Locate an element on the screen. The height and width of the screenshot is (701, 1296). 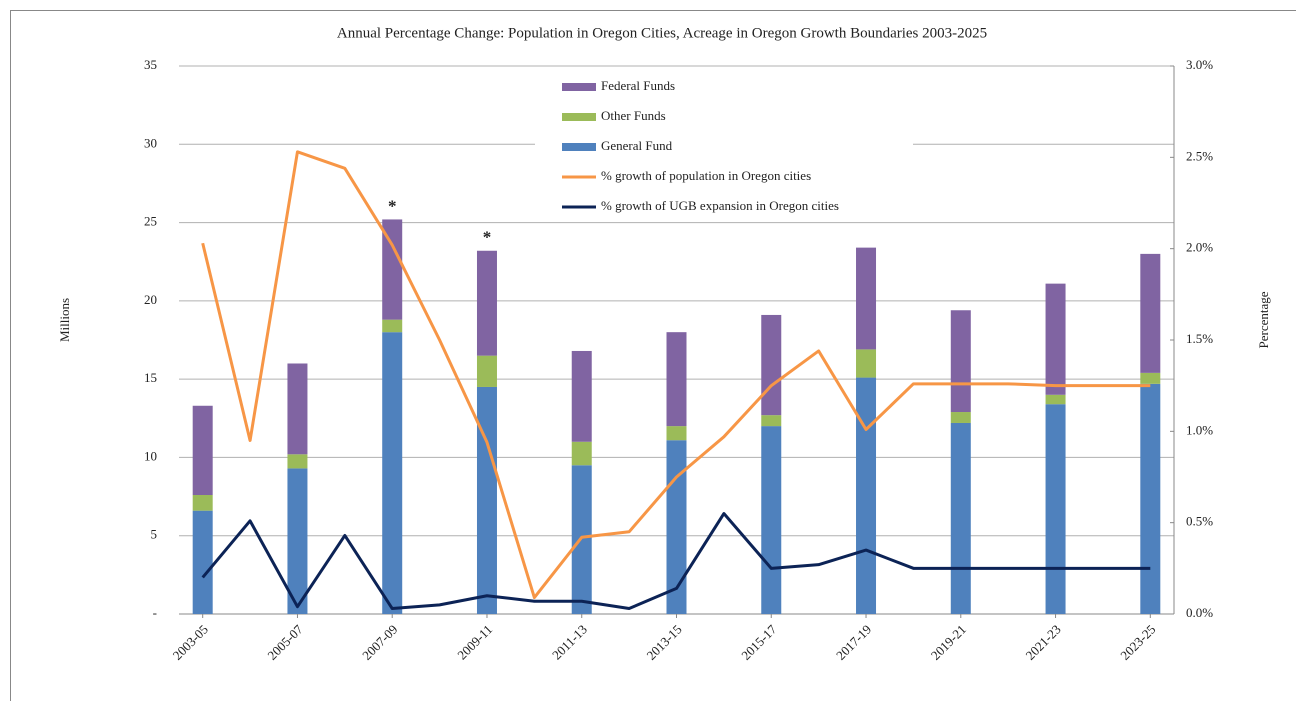
y2-tick-label: 2.5% is located at coordinates (1199, 155).